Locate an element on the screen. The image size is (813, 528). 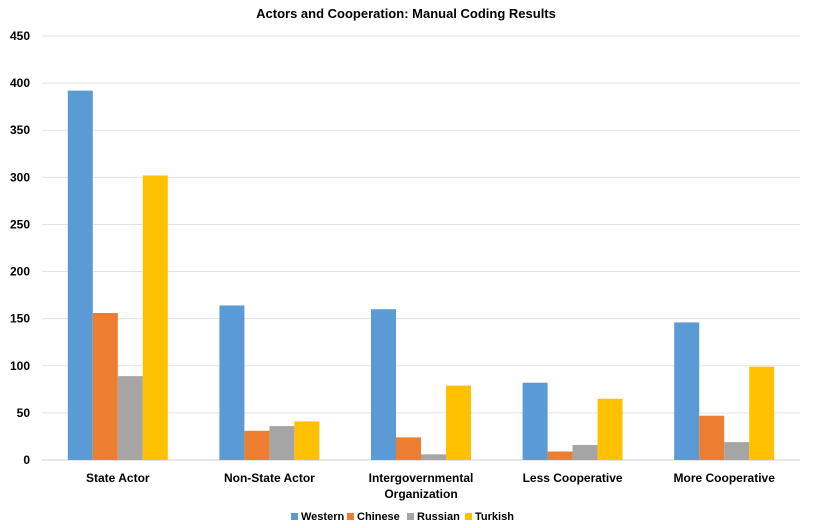
y-tick-label: 250 is located at coordinates (20, 224).